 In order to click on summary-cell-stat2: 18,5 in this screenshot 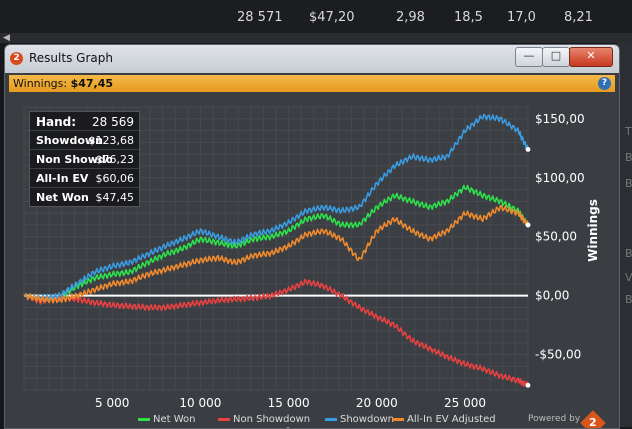, I will do `click(468, 17)`.